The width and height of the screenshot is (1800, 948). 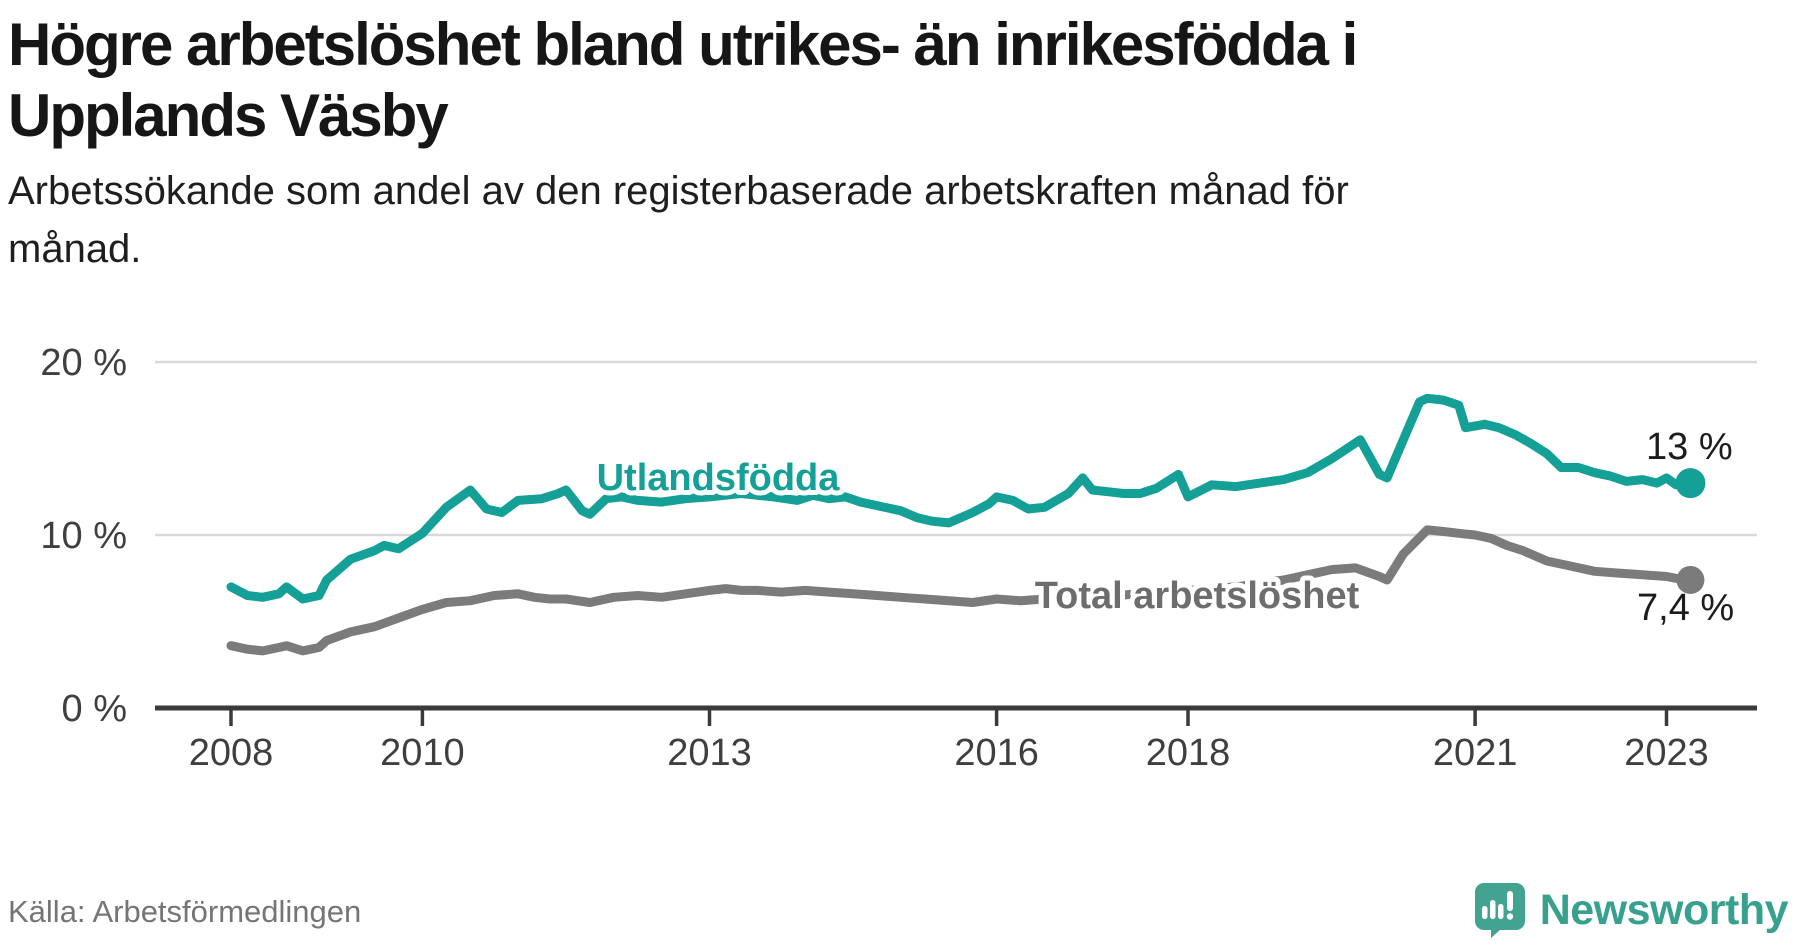 What do you see at coordinates (185, 911) in the screenshot?
I see `source-note: Källa: Arbetsförmedlingen` at bounding box center [185, 911].